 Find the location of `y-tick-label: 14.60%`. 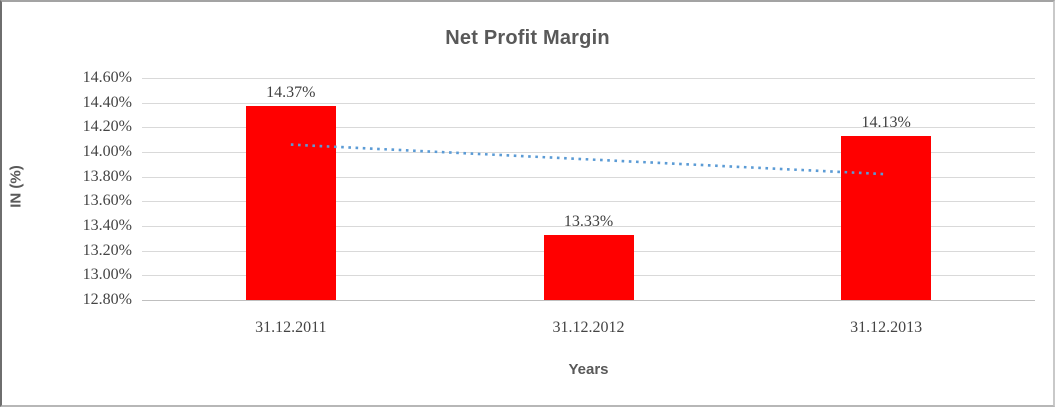

y-tick-label: 14.60% is located at coordinates (107, 77).